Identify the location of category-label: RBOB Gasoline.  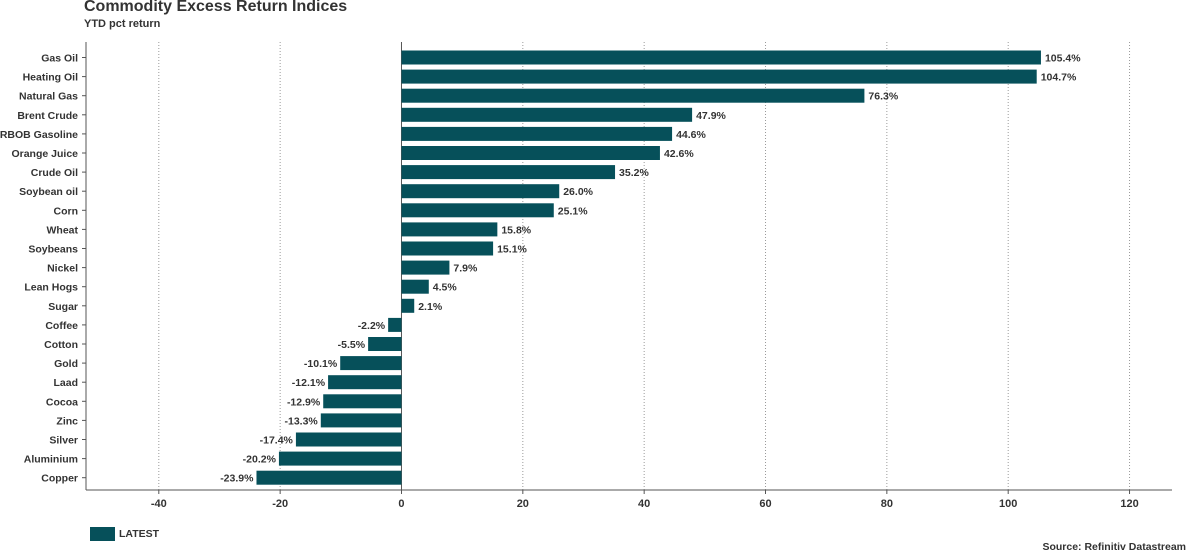
(39, 135).